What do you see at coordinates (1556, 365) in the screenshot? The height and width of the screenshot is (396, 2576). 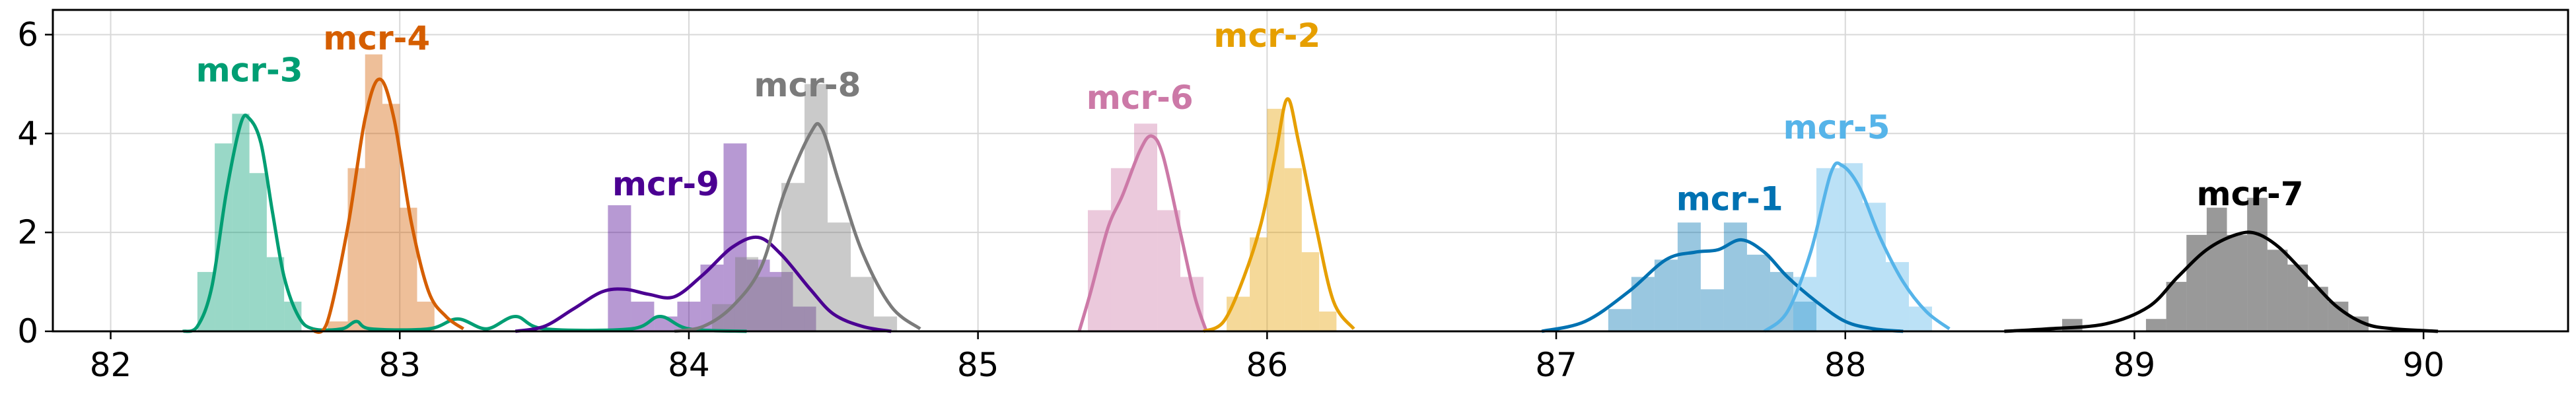 I see `x-tick-label: 87` at bounding box center [1556, 365].